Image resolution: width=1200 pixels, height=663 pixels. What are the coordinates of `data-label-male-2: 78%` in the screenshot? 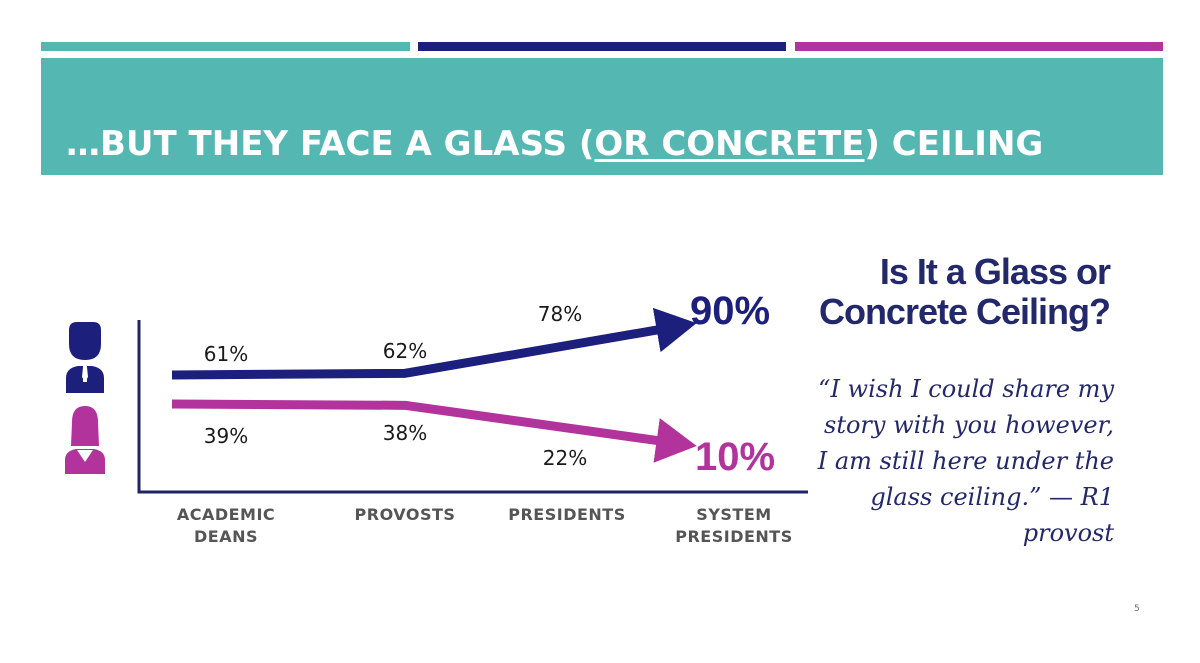 It's located at (560, 314).